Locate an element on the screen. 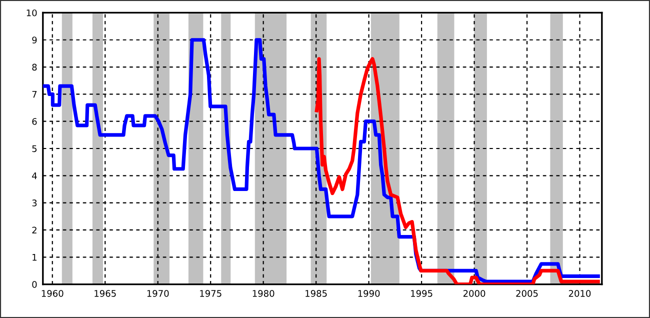 The height and width of the screenshot is (318, 650). x-tick-label: 2000 is located at coordinates (474, 293).